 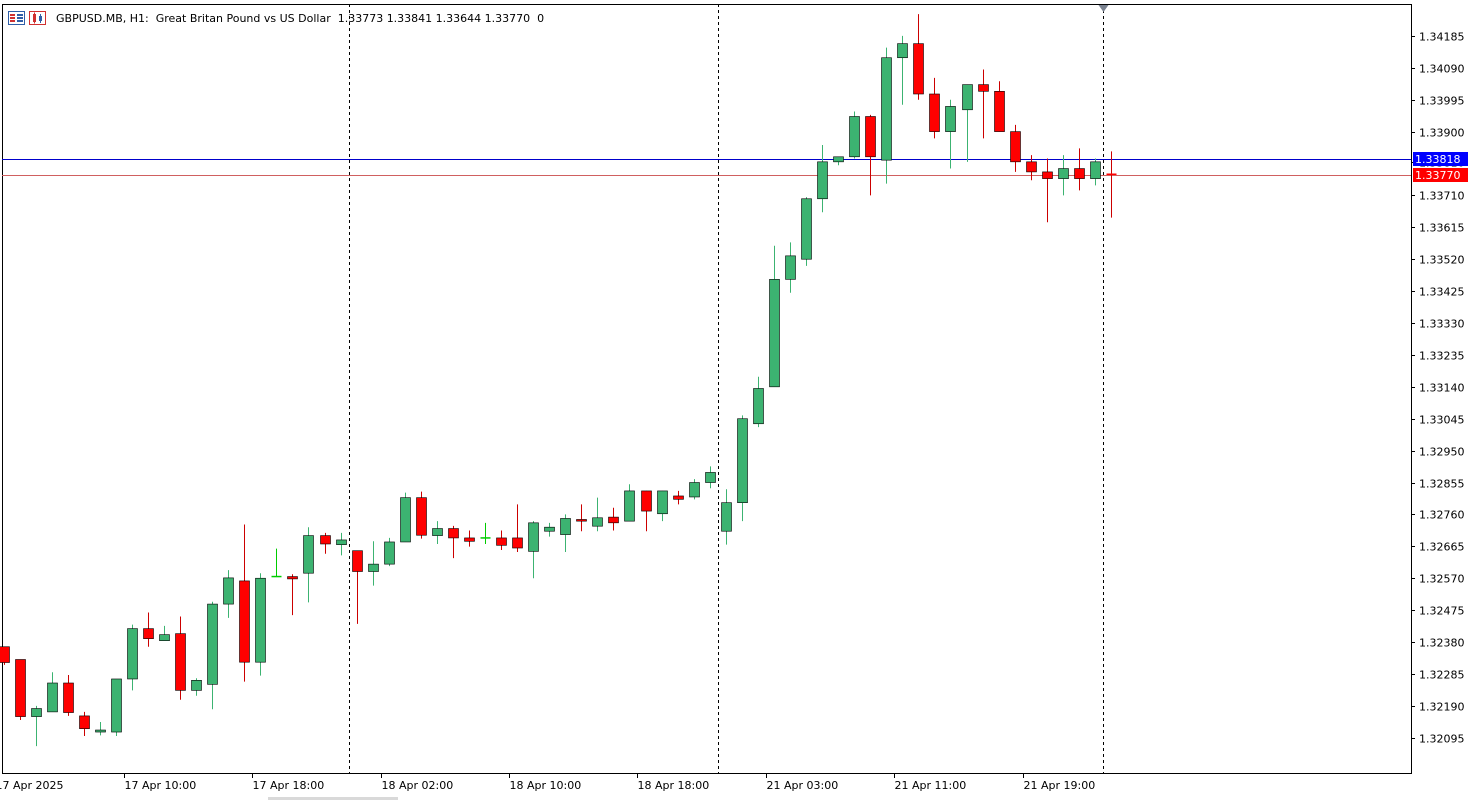 What do you see at coordinates (931, 785) in the screenshot?
I see `x-tick-label: 21 Apr 11:00` at bounding box center [931, 785].